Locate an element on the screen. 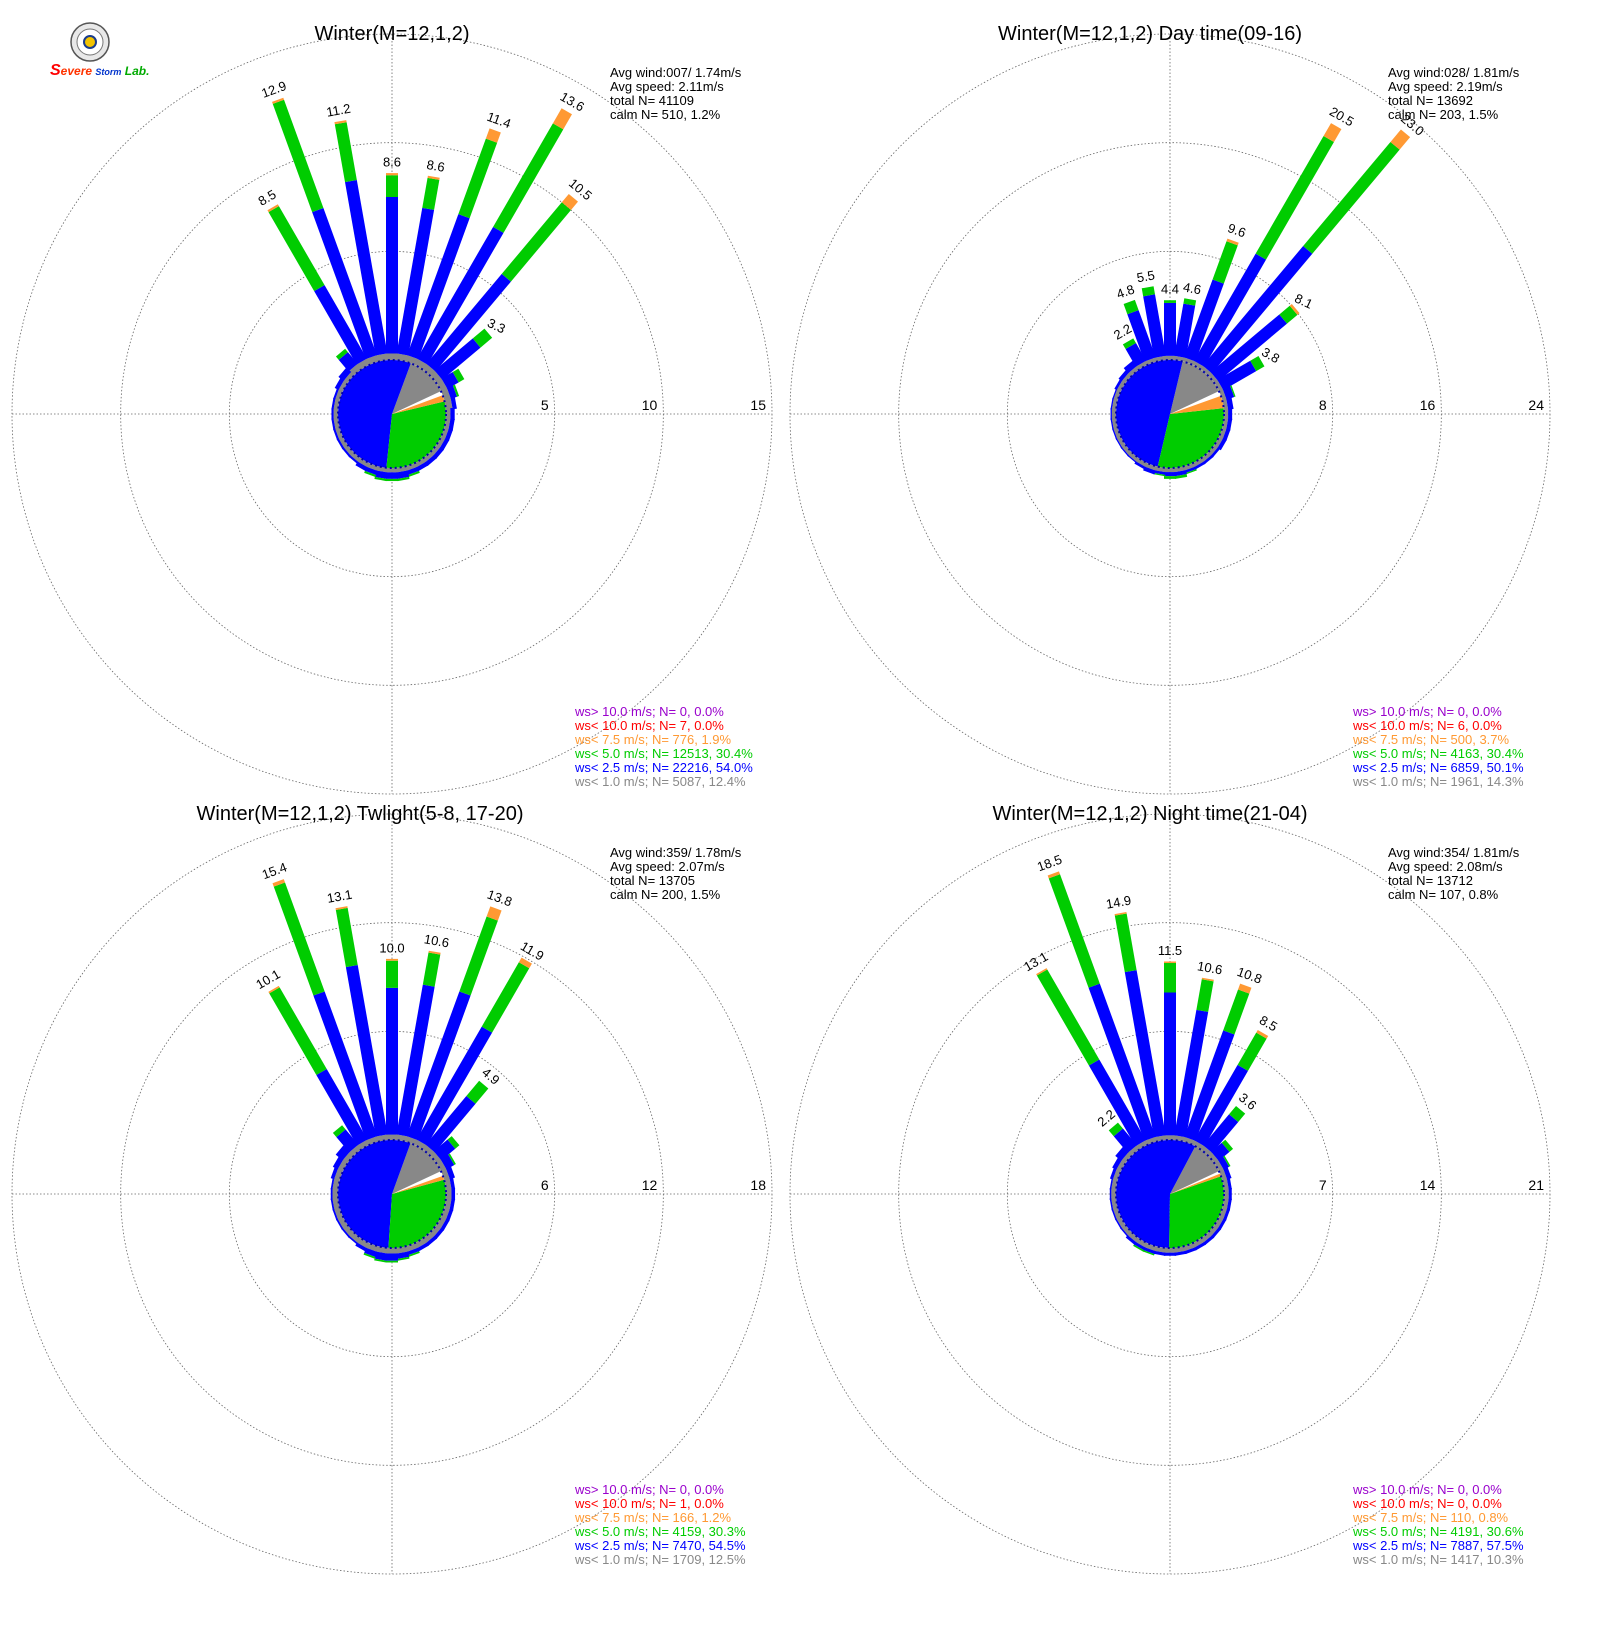  stat-line: Avg wind:359/ 1.78m/s is located at coordinates (676, 852).